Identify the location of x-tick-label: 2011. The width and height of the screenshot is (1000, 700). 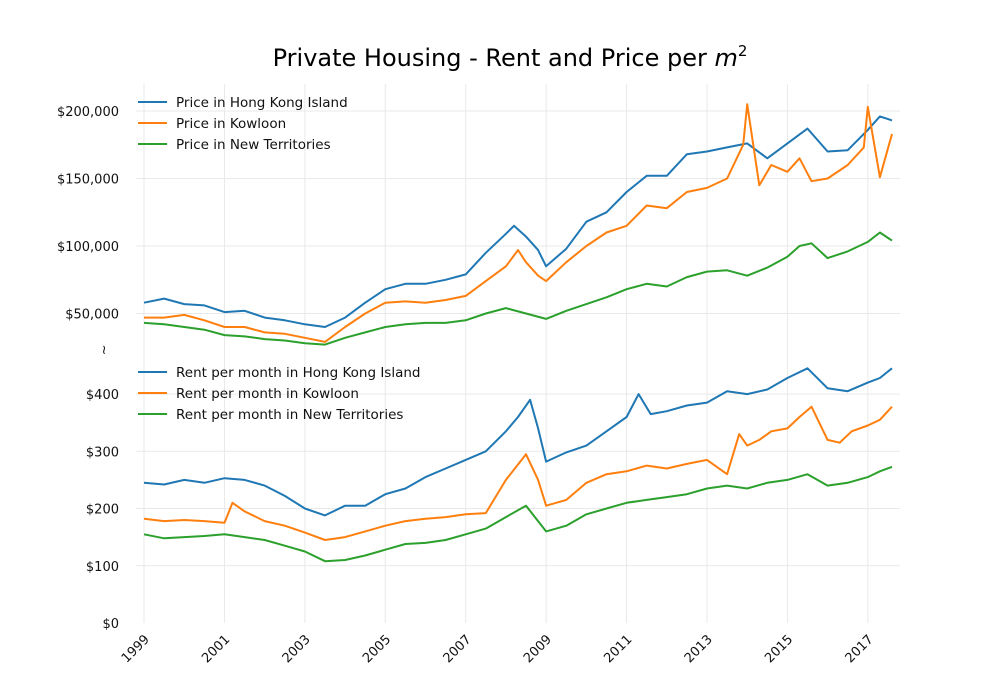
(618, 649).